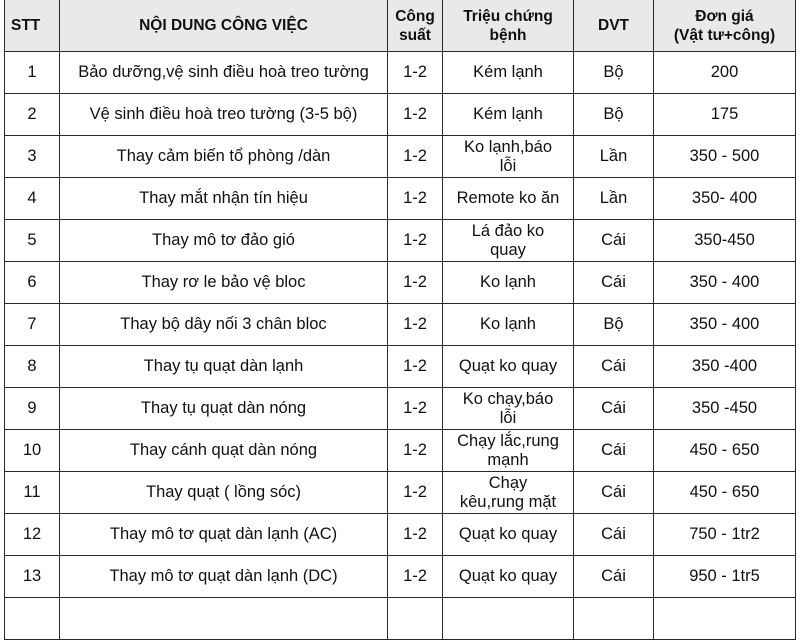 The height and width of the screenshot is (640, 800). I want to click on row-unit: Bộ, so click(613, 324).